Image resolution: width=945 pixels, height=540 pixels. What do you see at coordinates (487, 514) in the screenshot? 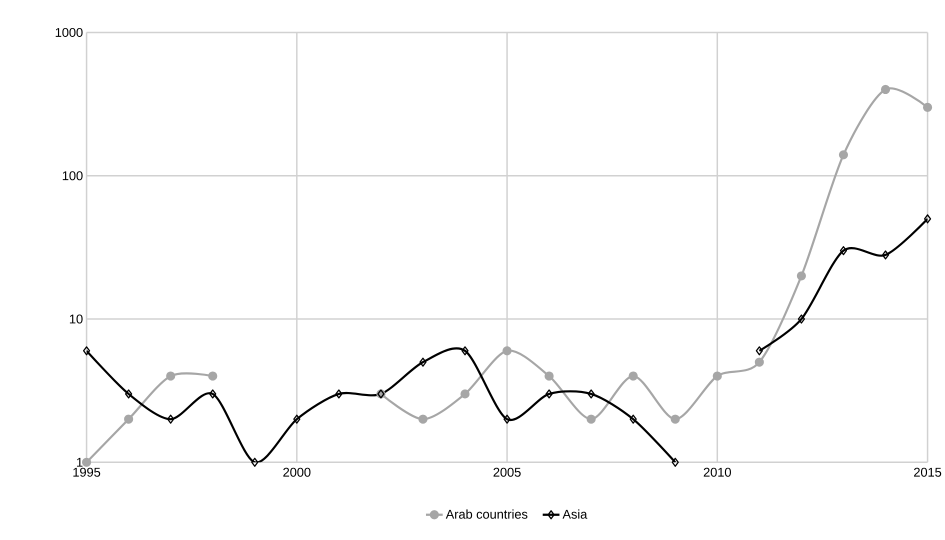
I see `legend-label: Arab countries` at bounding box center [487, 514].